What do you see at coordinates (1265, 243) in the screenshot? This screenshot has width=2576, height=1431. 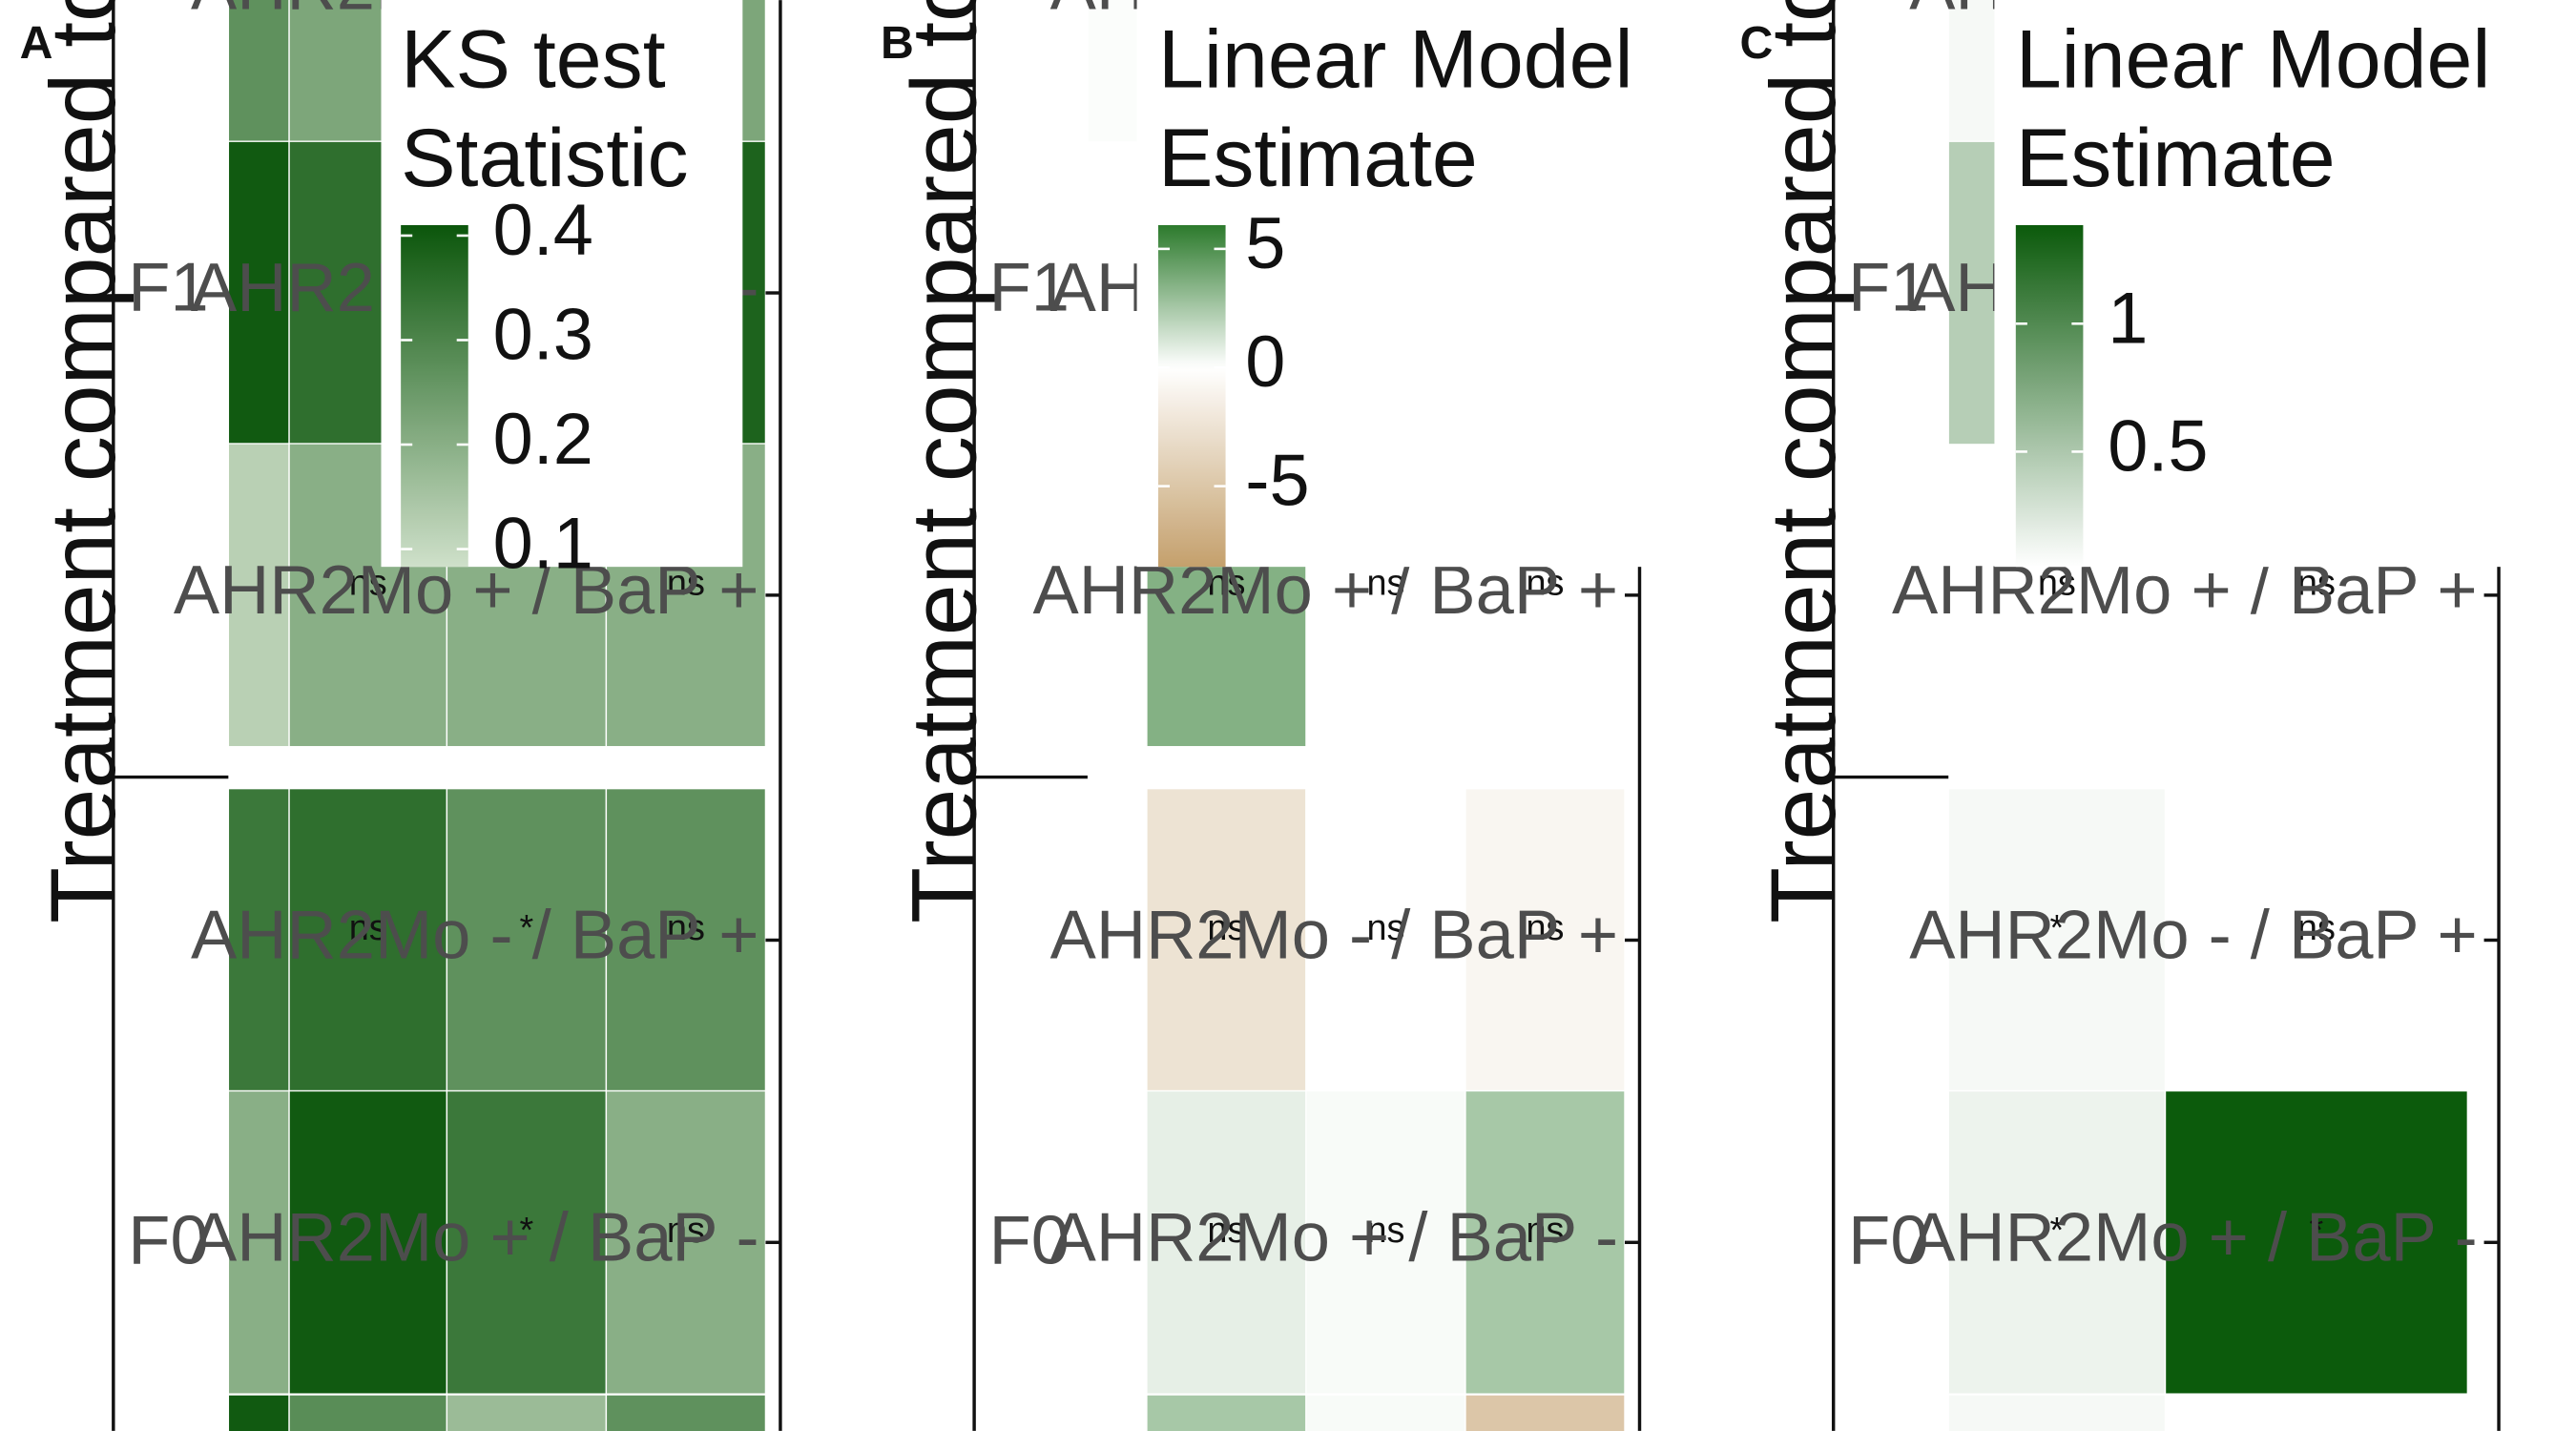 I see `colorbar-tick-label: 5` at bounding box center [1265, 243].